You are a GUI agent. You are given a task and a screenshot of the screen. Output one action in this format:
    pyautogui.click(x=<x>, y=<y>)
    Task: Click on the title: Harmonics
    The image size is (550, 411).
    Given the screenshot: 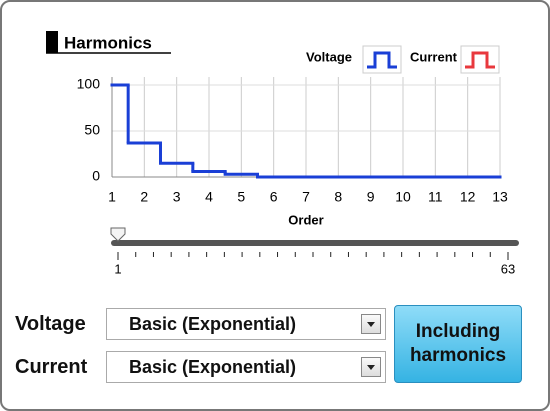 What is the action you would take?
    pyautogui.click(x=108, y=42)
    